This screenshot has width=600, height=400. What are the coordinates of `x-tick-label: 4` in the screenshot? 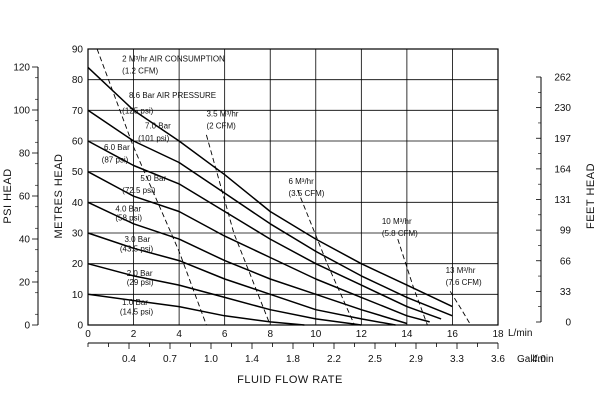 It's located at (179, 334).